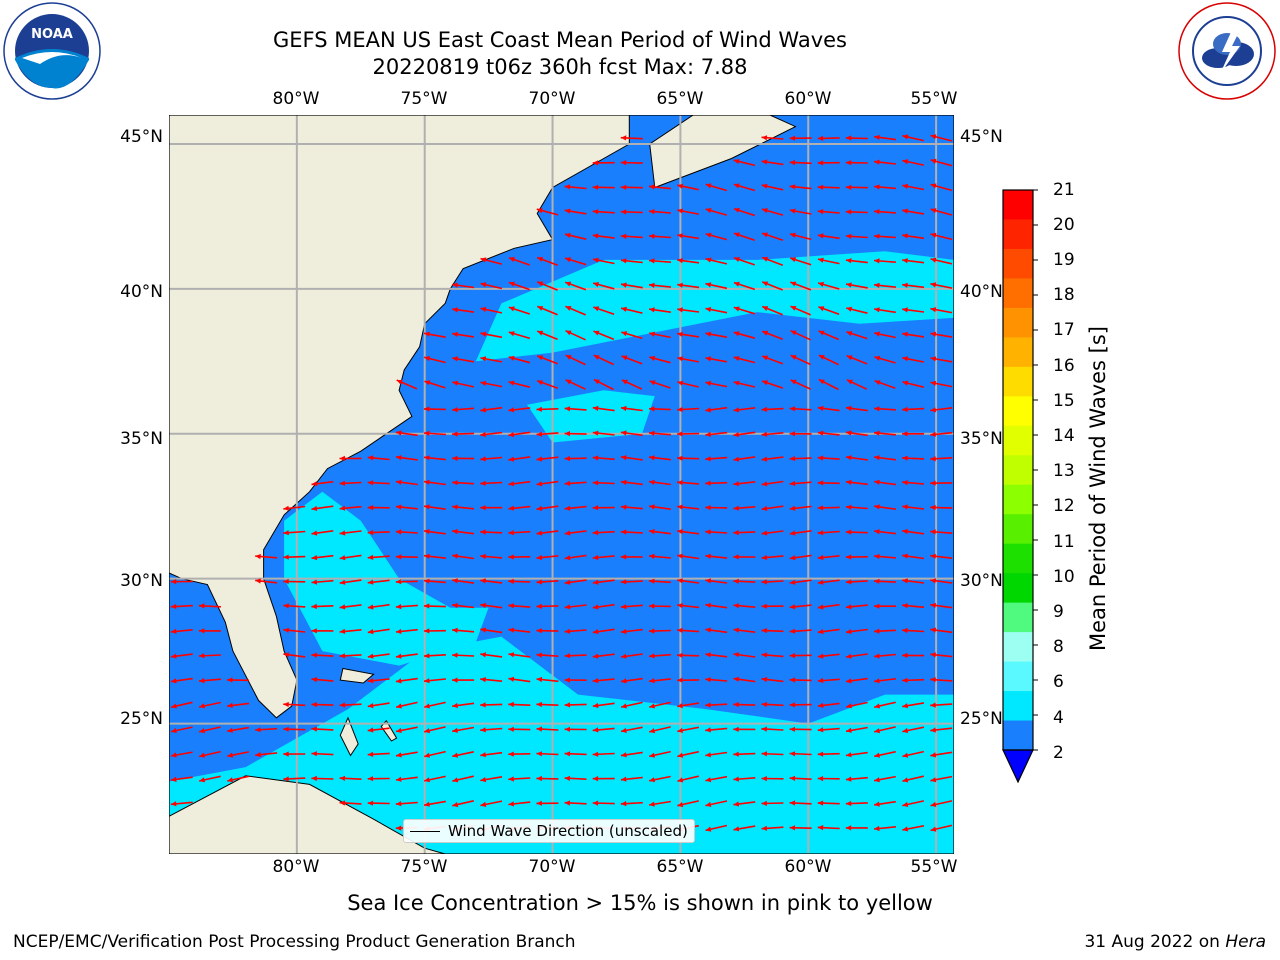  I want to click on landmass, so click(357, 675).